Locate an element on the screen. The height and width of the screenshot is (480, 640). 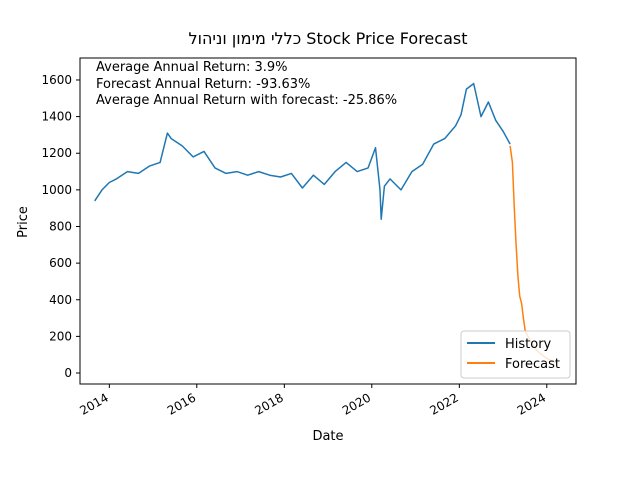
y-tick-label: 1400 is located at coordinates (56, 117).